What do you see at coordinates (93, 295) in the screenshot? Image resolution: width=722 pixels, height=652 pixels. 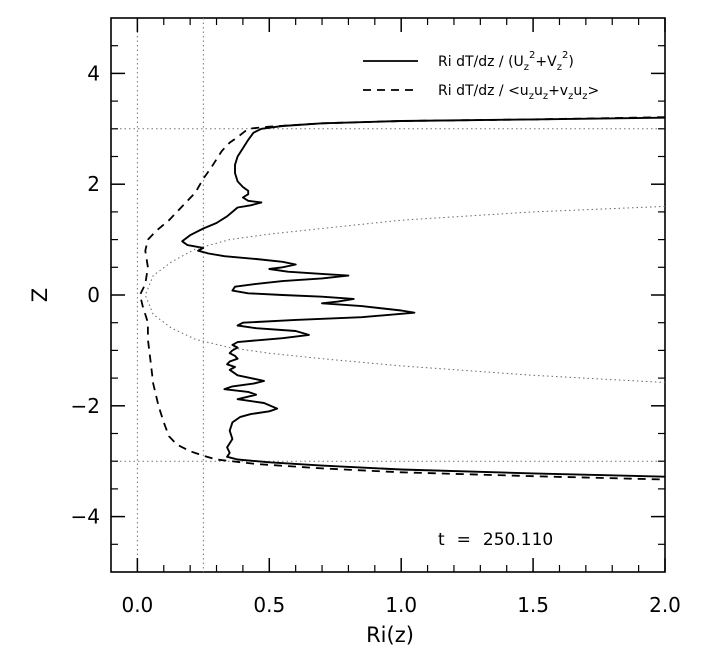 I see `y-tick-label: 0` at bounding box center [93, 295].